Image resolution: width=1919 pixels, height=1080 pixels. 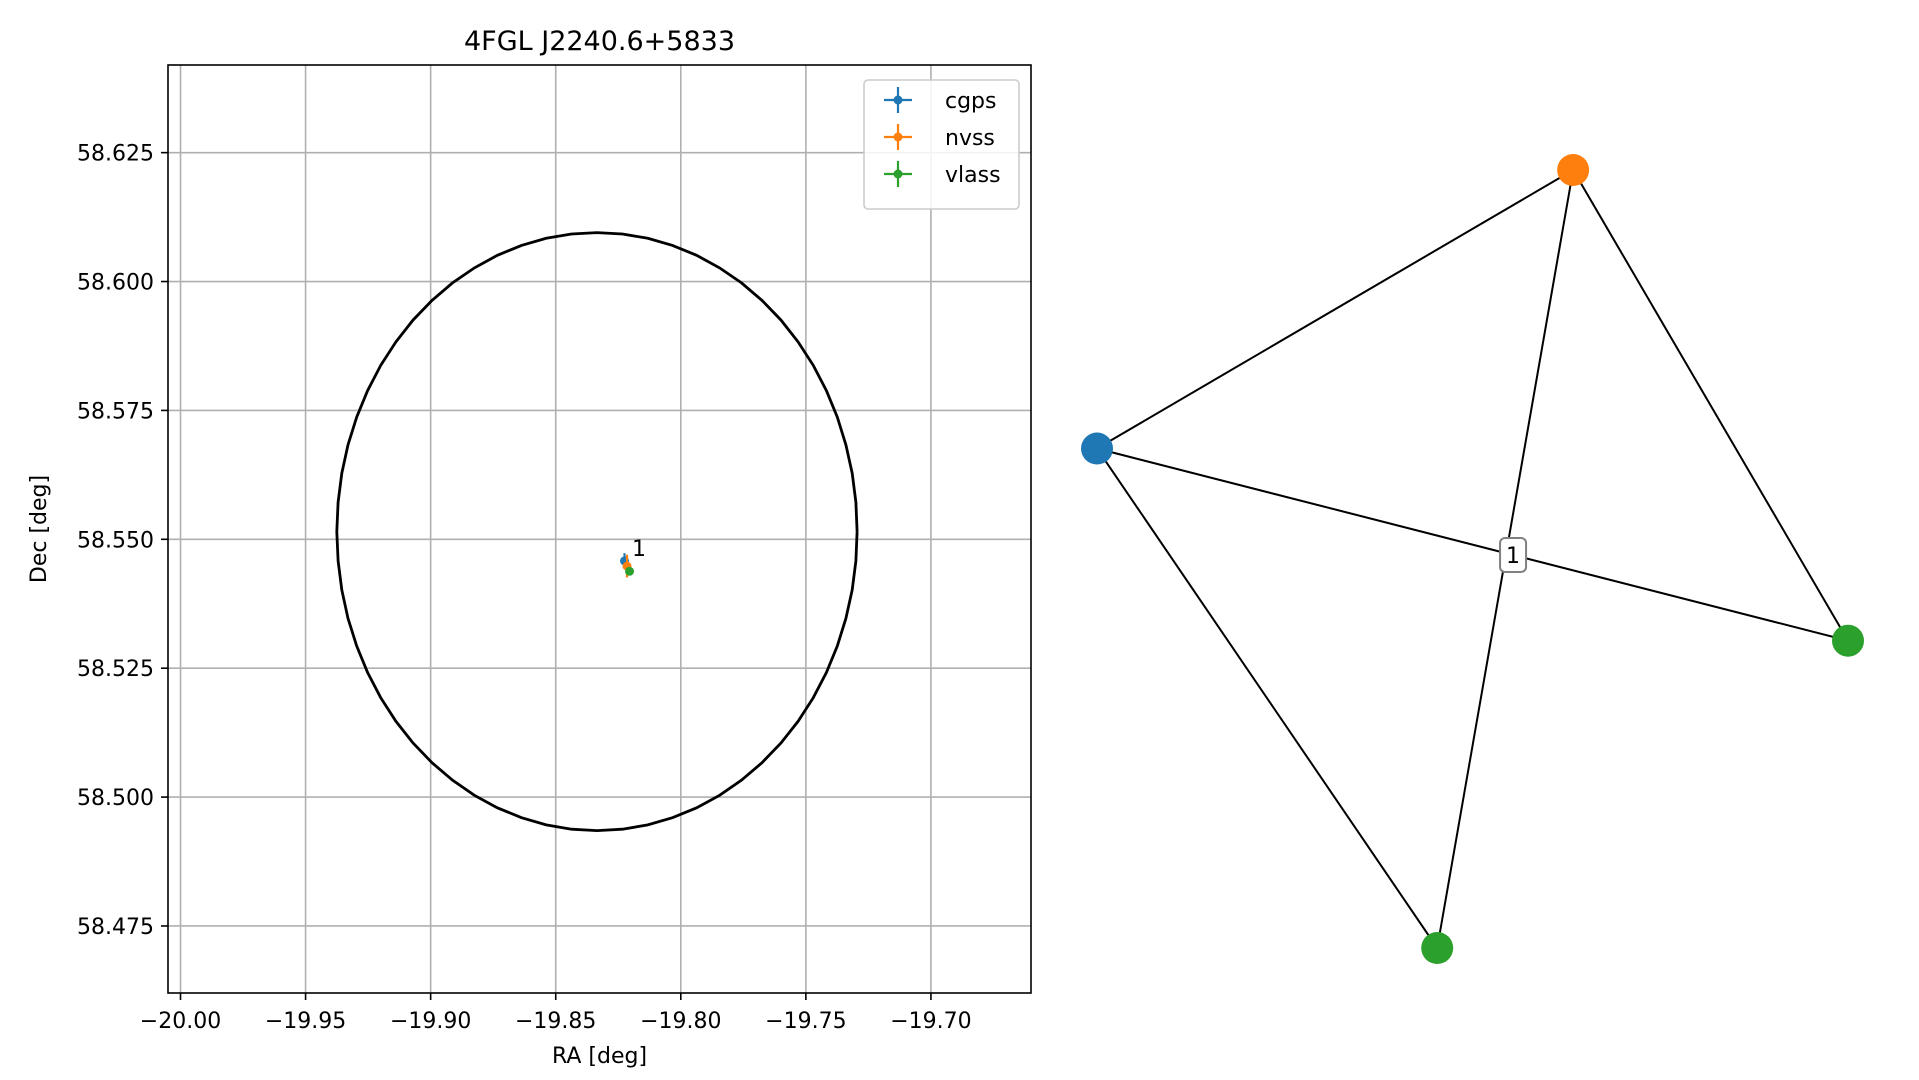 What do you see at coordinates (115, 411) in the screenshot?
I see `y-tick-label: 58.575` at bounding box center [115, 411].